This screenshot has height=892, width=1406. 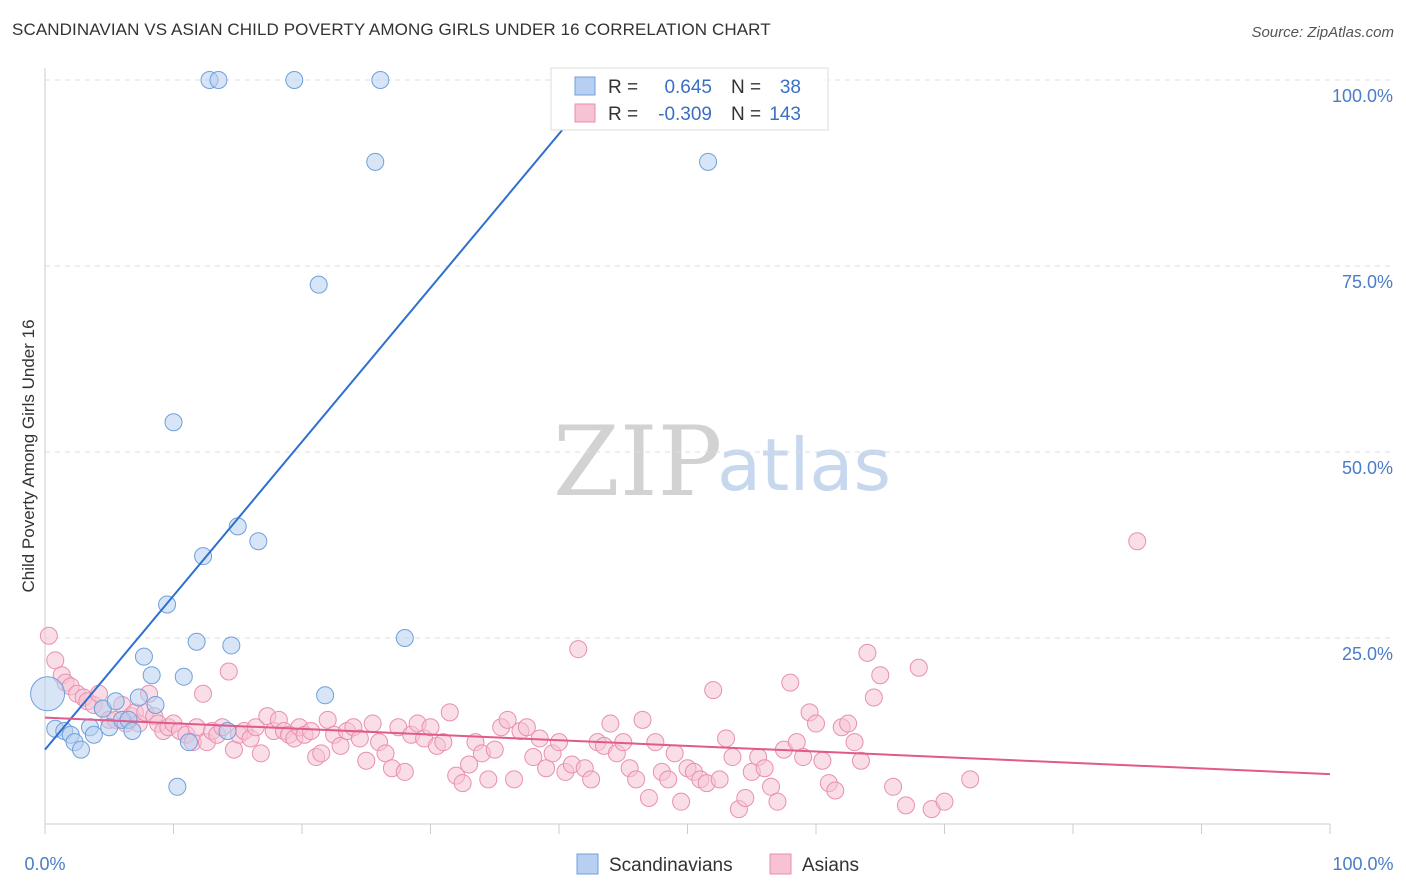 I want to click on legend-n-value-scandinavians: 38, so click(x=790, y=87).